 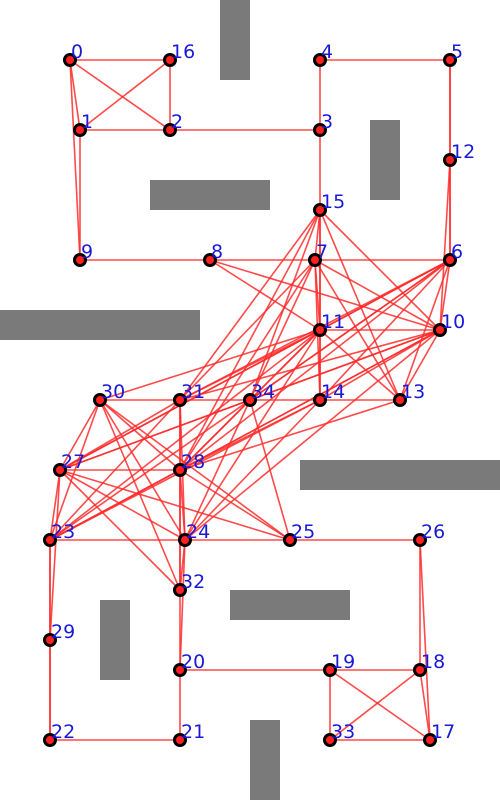 I want to click on node-label-23: 23, so click(x=63, y=532).